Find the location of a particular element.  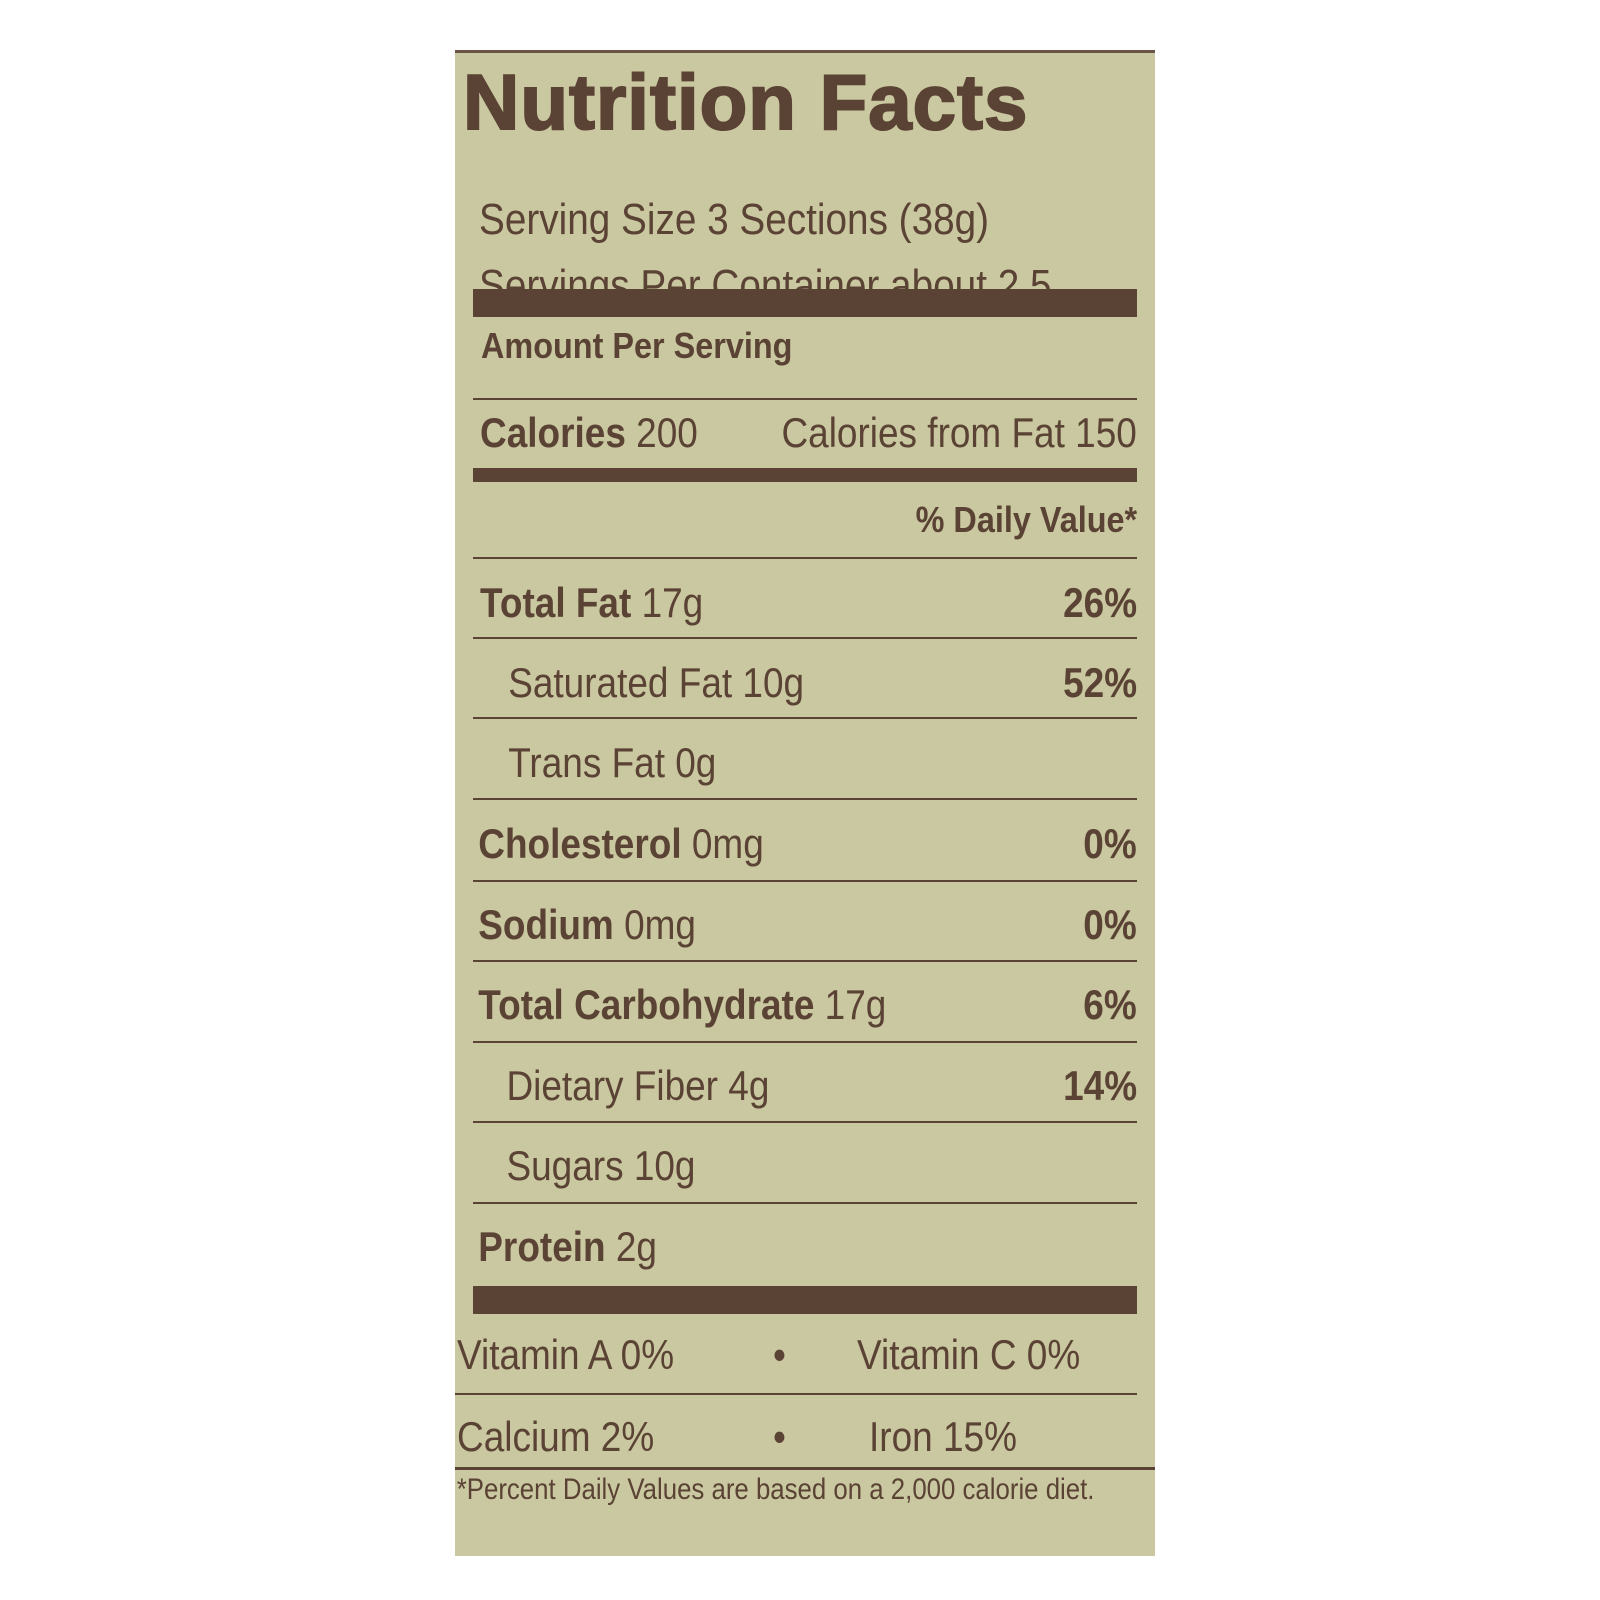

calories-from-fat: Calories from Fat 150 is located at coordinates (959, 432).